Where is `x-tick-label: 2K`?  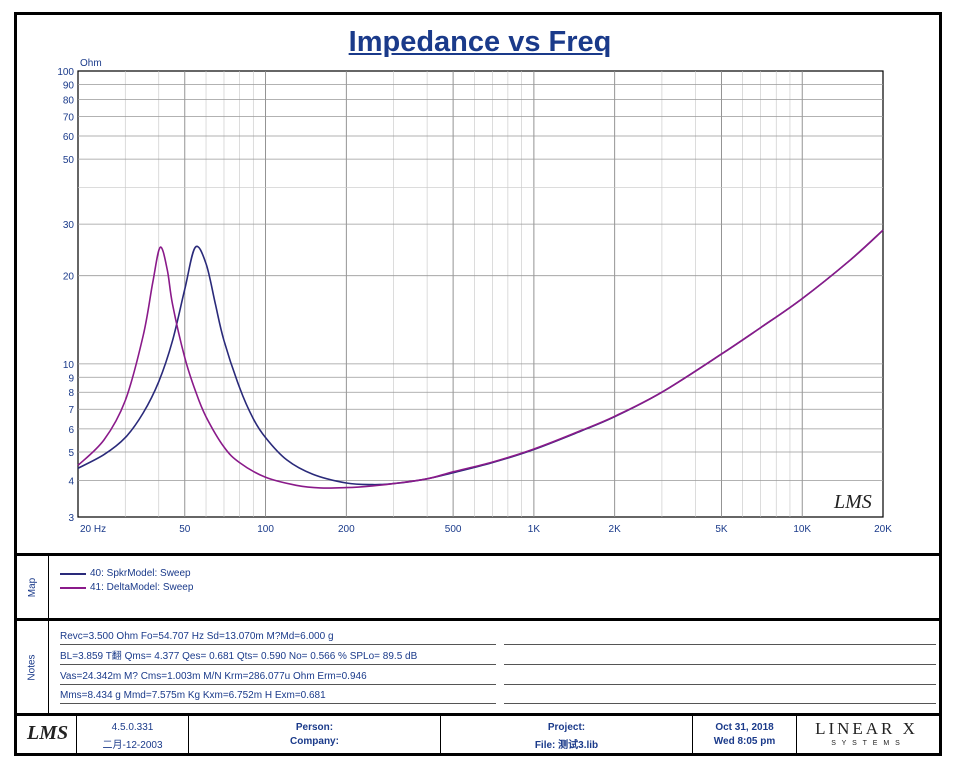 x-tick-label: 2K is located at coordinates (615, 529).